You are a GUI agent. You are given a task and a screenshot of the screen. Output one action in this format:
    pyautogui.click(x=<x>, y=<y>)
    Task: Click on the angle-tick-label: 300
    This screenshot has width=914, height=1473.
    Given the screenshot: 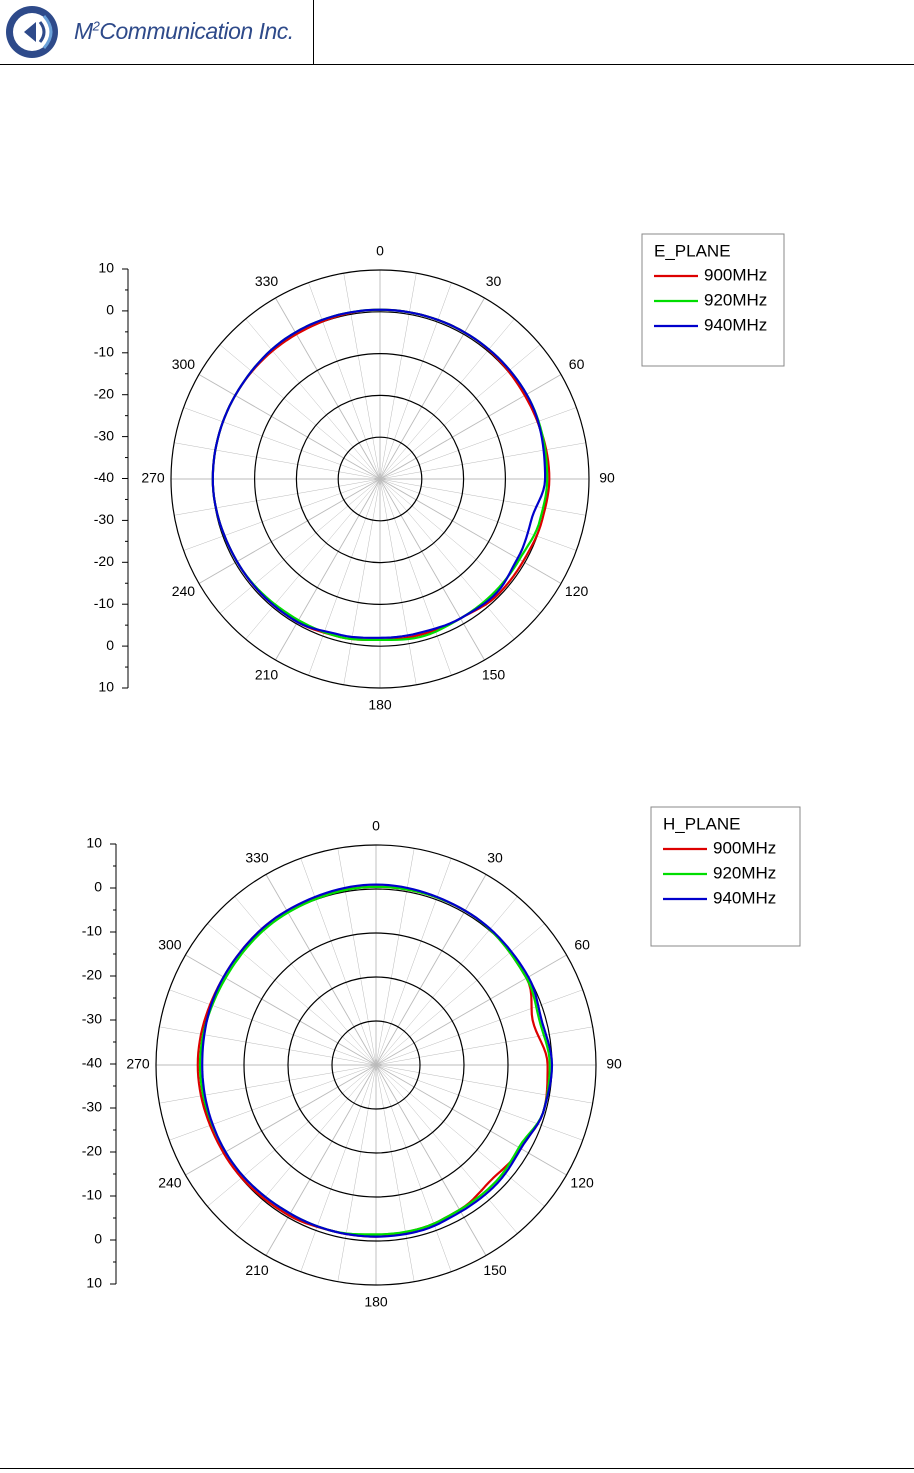 What is the action you would take?
    pyautogui.click(x=184, y=364)
    